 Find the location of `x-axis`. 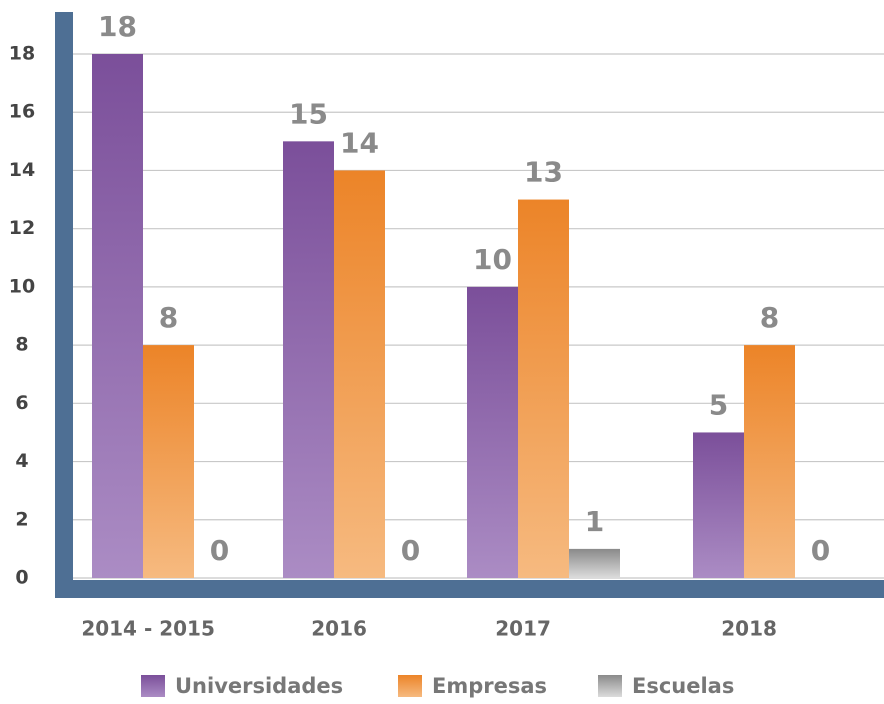

x-axis is located at coordinates (469, 589).